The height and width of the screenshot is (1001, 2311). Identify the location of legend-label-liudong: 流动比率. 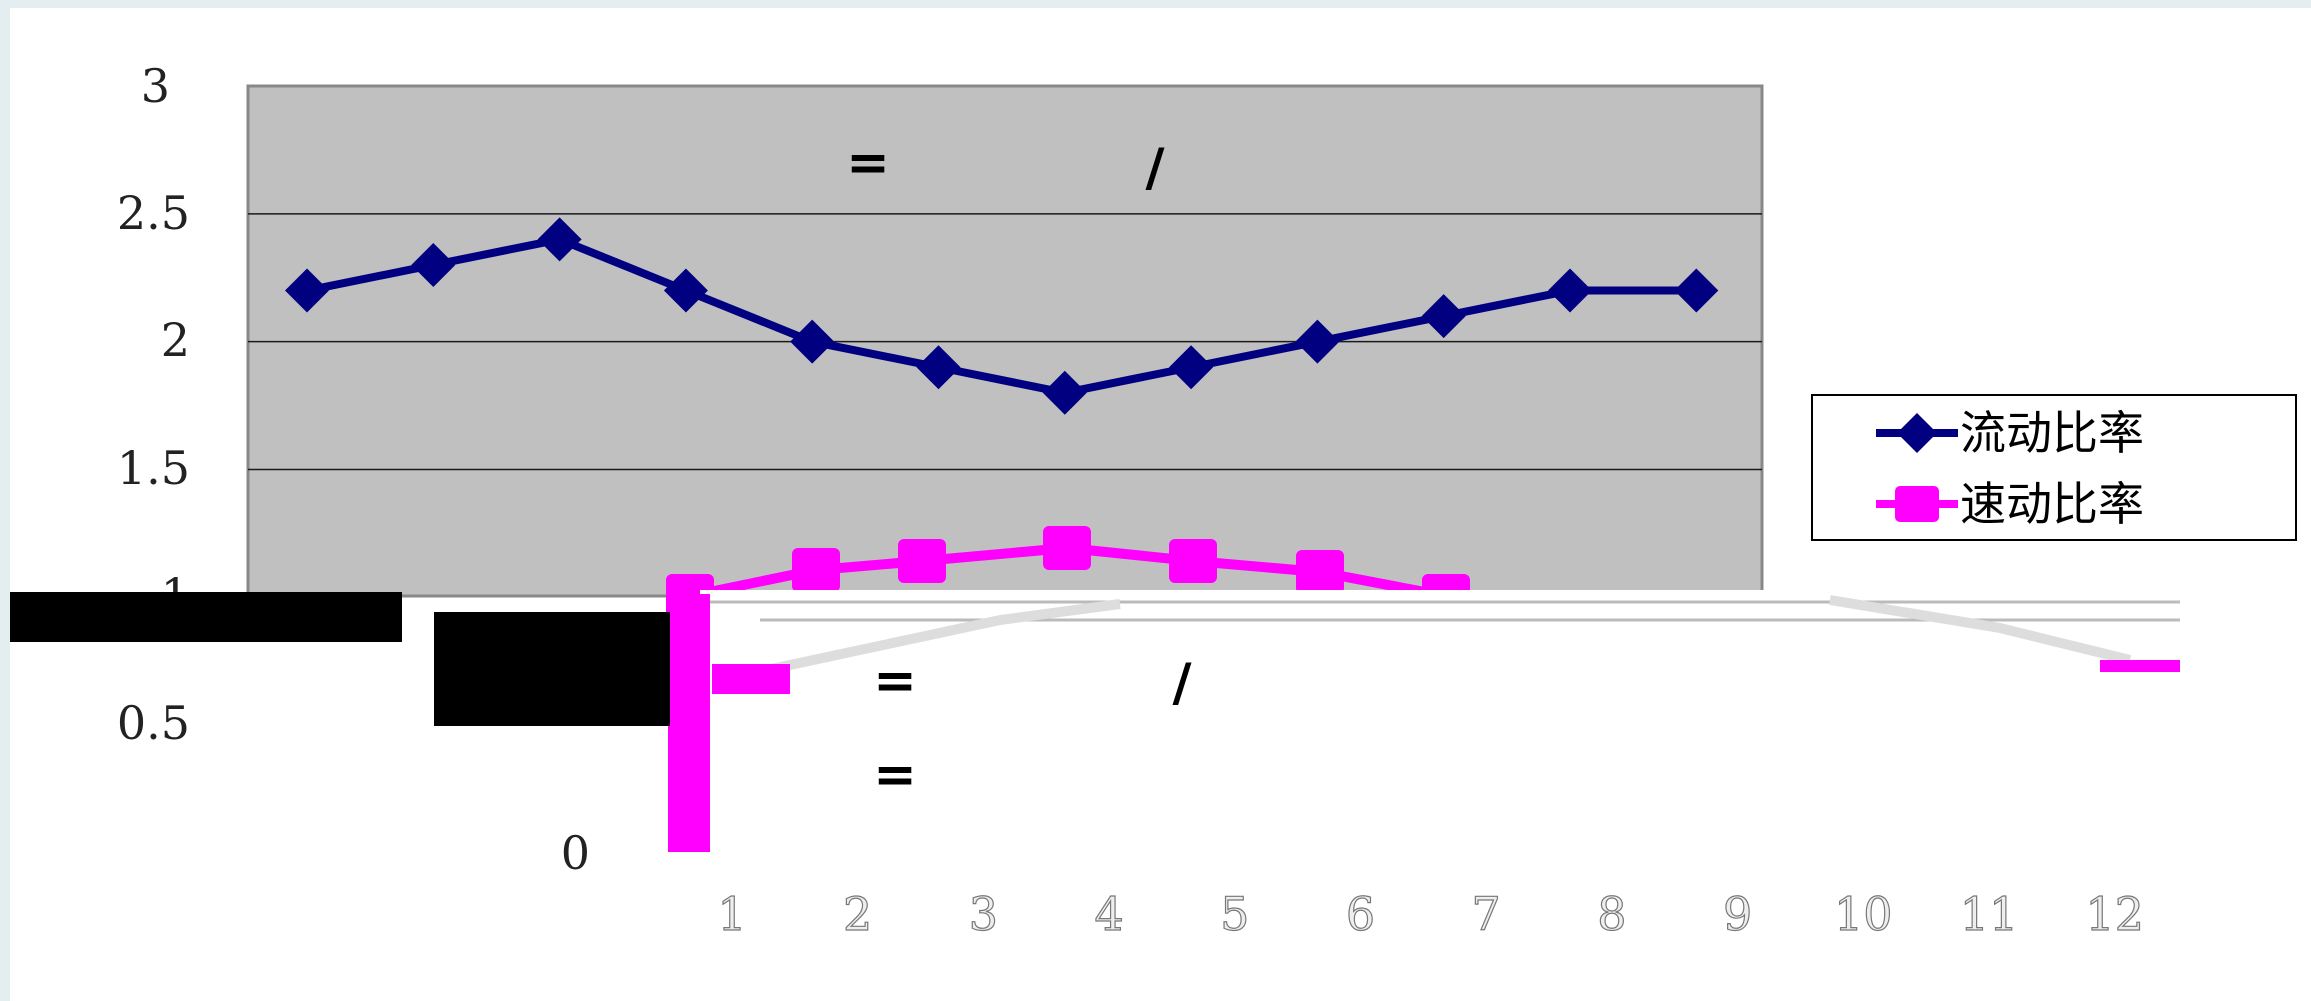
(2052, 433).